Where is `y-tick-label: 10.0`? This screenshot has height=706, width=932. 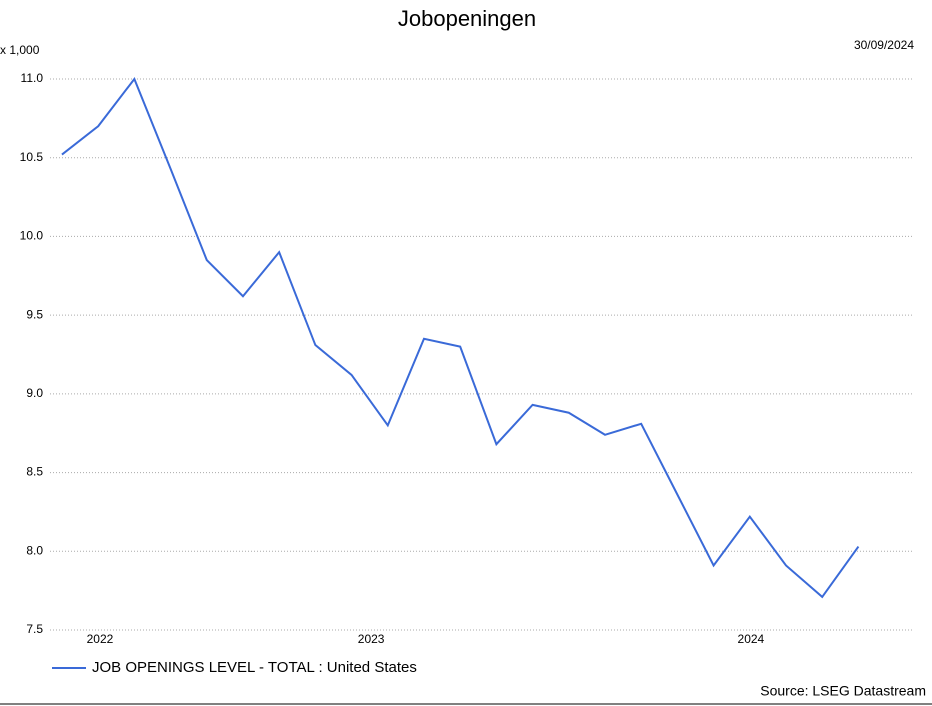
y-tick-label: 10.0 is located at coordinates (32, 236).